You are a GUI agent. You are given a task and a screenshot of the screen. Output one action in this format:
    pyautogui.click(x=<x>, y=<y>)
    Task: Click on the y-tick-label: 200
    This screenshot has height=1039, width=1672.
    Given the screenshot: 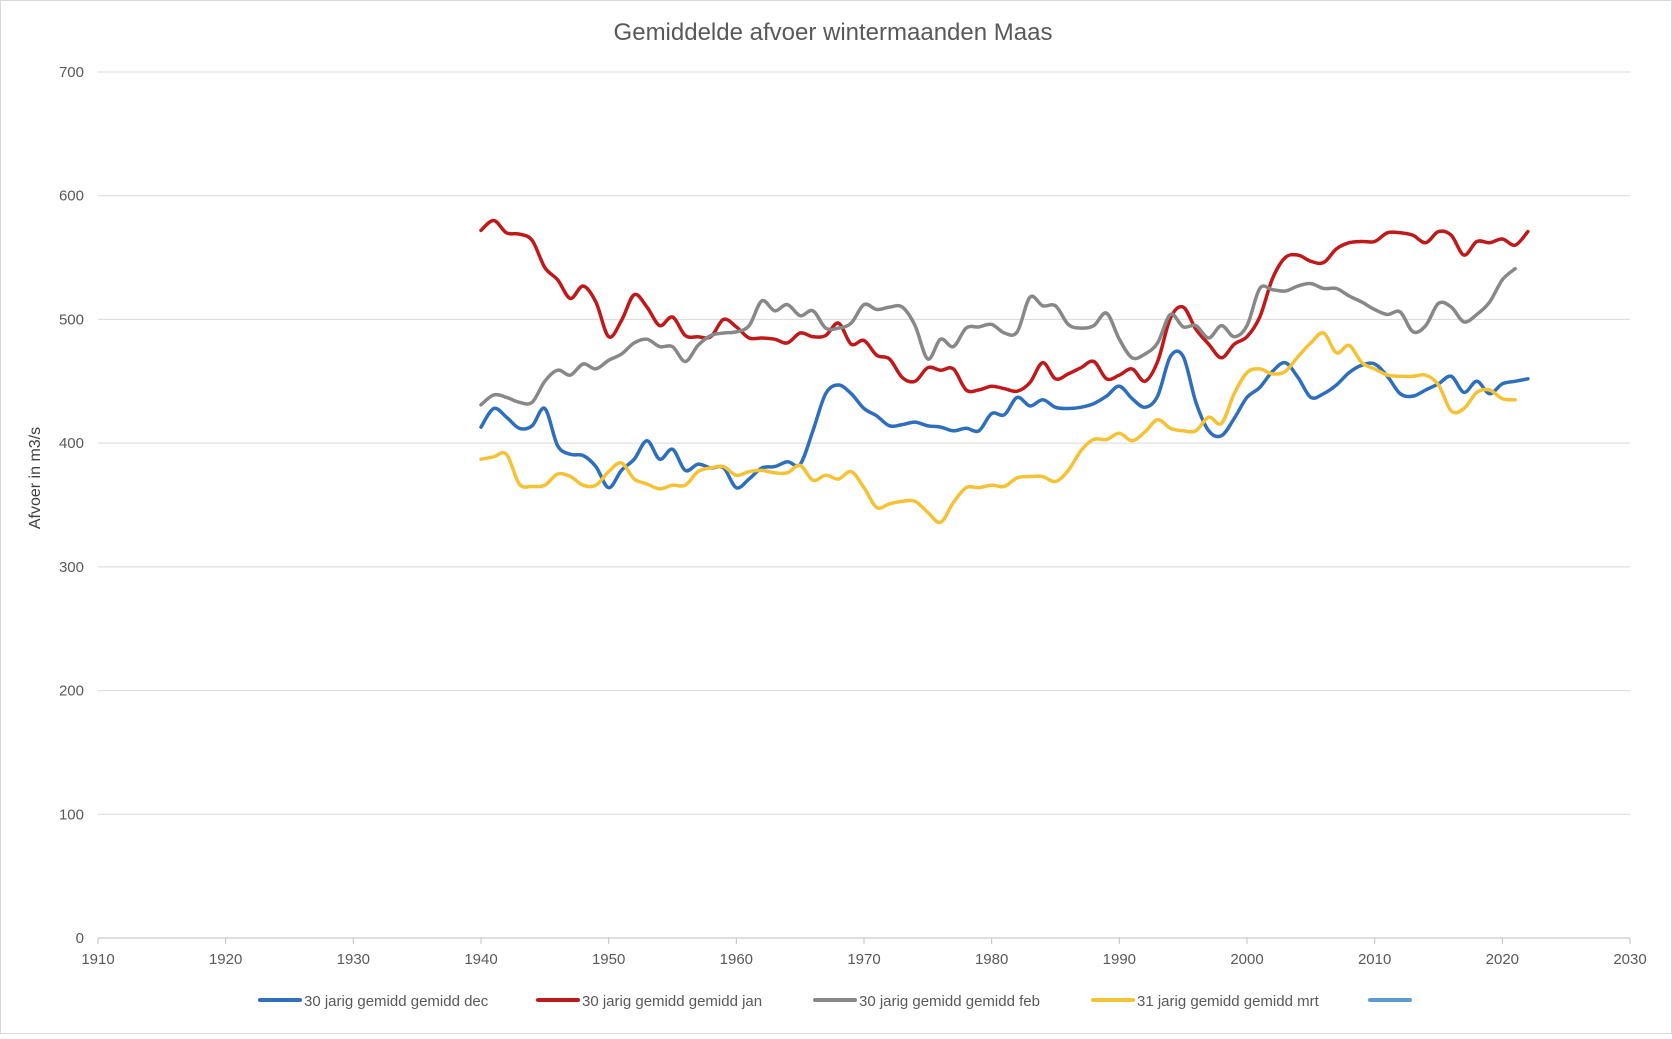 What is the action you would take?
    pyautogui.click(x=71, y=691)
    